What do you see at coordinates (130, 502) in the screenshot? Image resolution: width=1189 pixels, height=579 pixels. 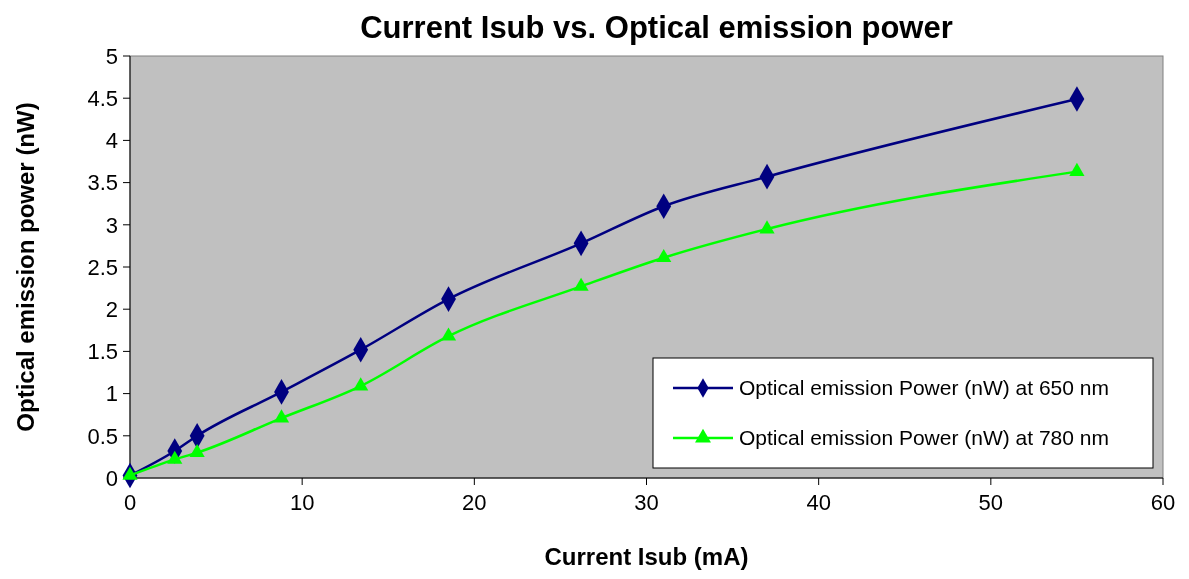 I see `x-tick-label: 0` at bounding box center [130, 502].